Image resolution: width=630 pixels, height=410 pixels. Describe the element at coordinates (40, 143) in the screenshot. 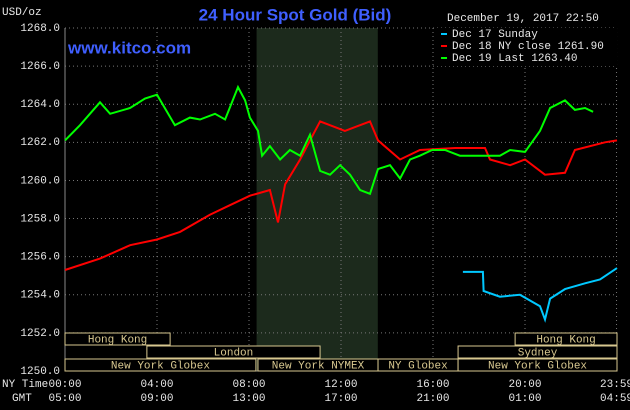

I see `y-tick-label: 1262.0` at that location.